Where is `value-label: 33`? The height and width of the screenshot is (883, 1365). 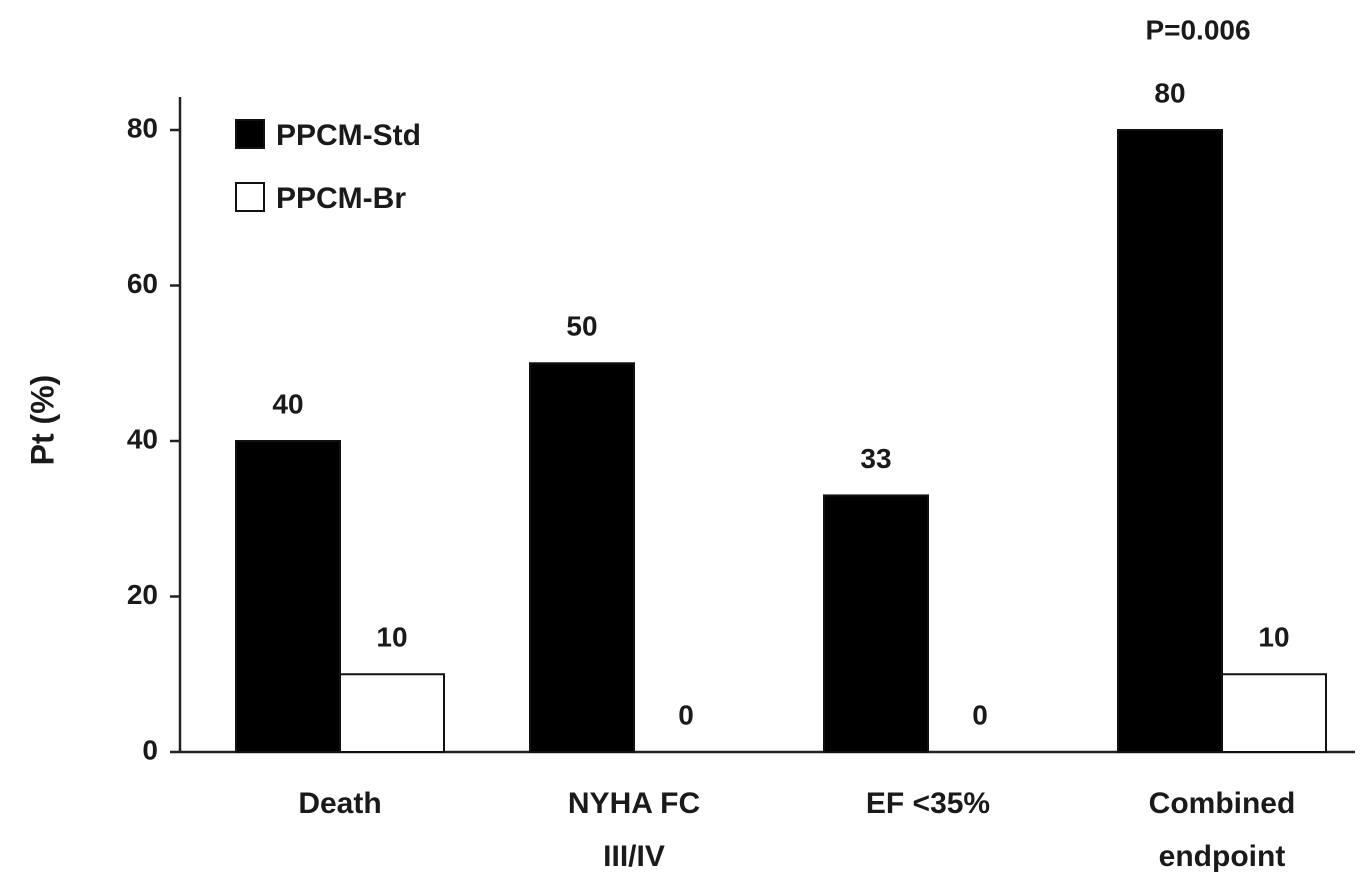 value-label: 33 is located at coordinates (875, 458).